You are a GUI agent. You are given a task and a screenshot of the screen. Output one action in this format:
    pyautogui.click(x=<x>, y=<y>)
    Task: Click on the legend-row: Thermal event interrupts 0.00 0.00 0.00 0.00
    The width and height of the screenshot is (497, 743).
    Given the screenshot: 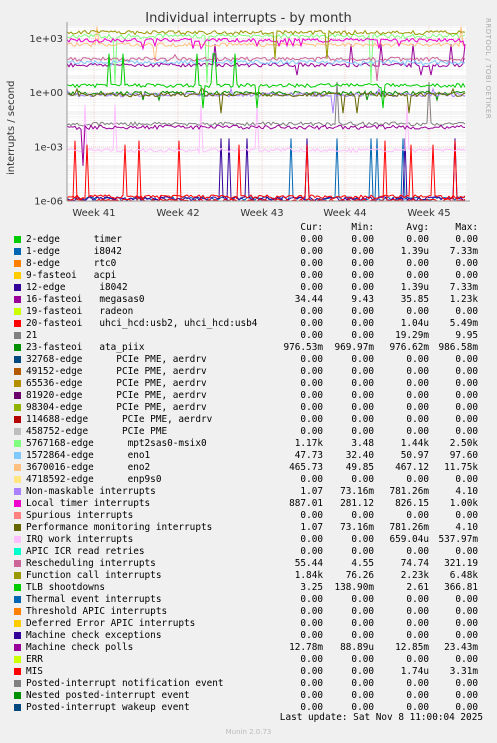 What is the action you would take?
    pyautogui.click(x=248, y=600)
    